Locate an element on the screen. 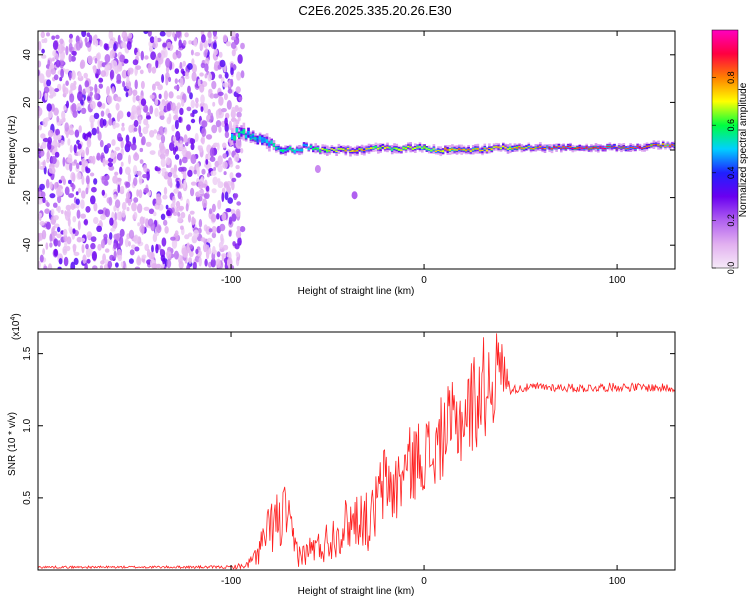 This screenshot has height=600, width=750. colorbar-tick-label: 0.6 is located at coordinates (731, 125).